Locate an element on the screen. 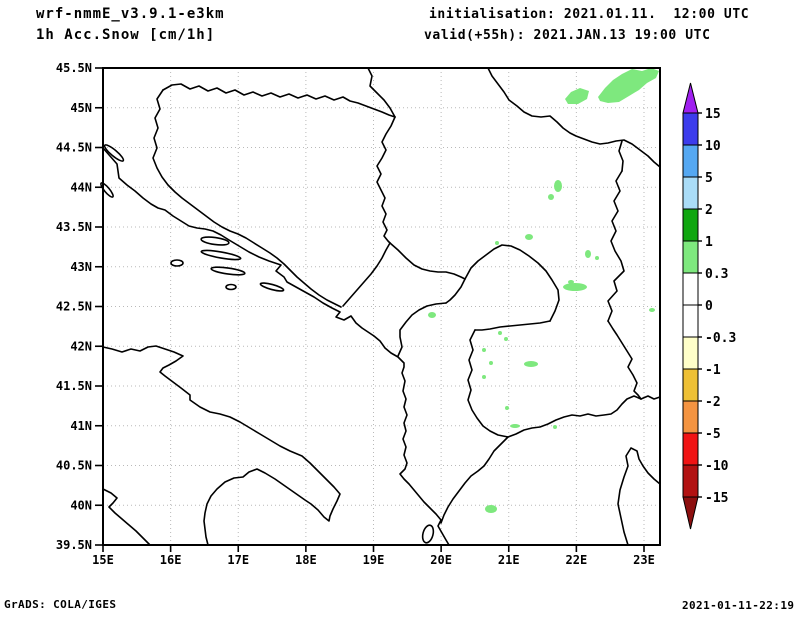 This screenshot has width=800, height=618. lat-label-41.5N: 41.5N is located at coordinates (74, 386).